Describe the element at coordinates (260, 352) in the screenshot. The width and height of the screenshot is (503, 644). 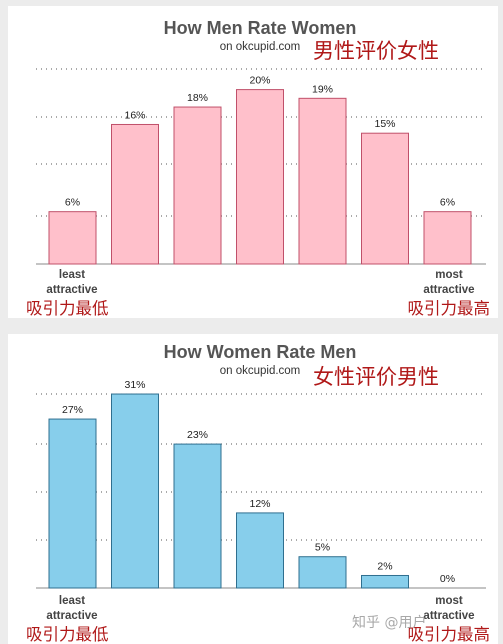
I see `chart-title: How Women Rate Men` at that location.